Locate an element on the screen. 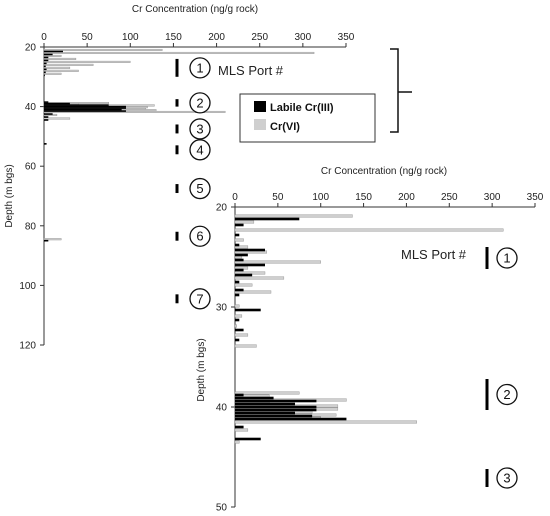 The height and width of the screenshot is (516, 550). chart2-port-label: MLS Port # is located at coordinates (434, 254).